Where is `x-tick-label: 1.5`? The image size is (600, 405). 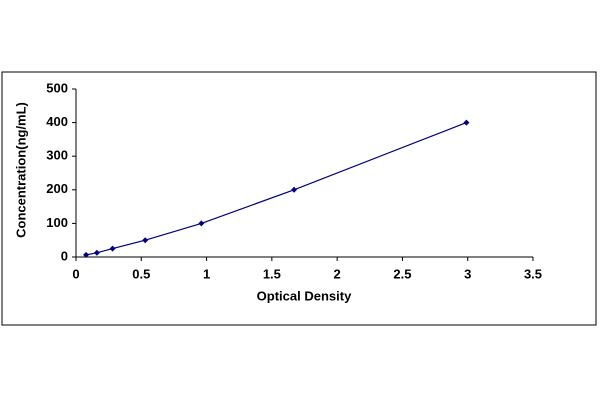
x-tick-label: 1.5 is located at coordinates (272, 273).